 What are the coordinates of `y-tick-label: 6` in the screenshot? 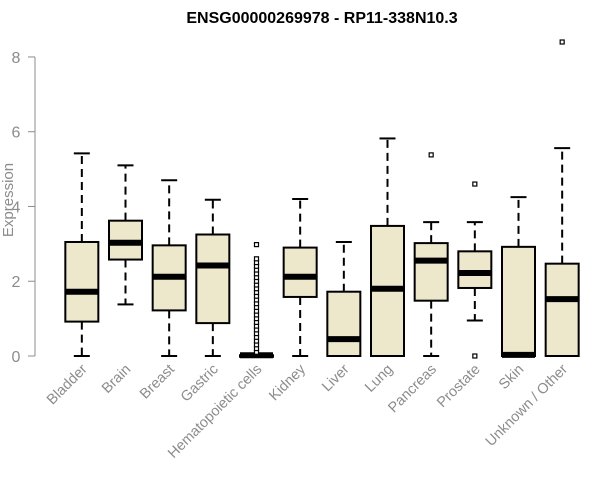 It's located at (16, 133).